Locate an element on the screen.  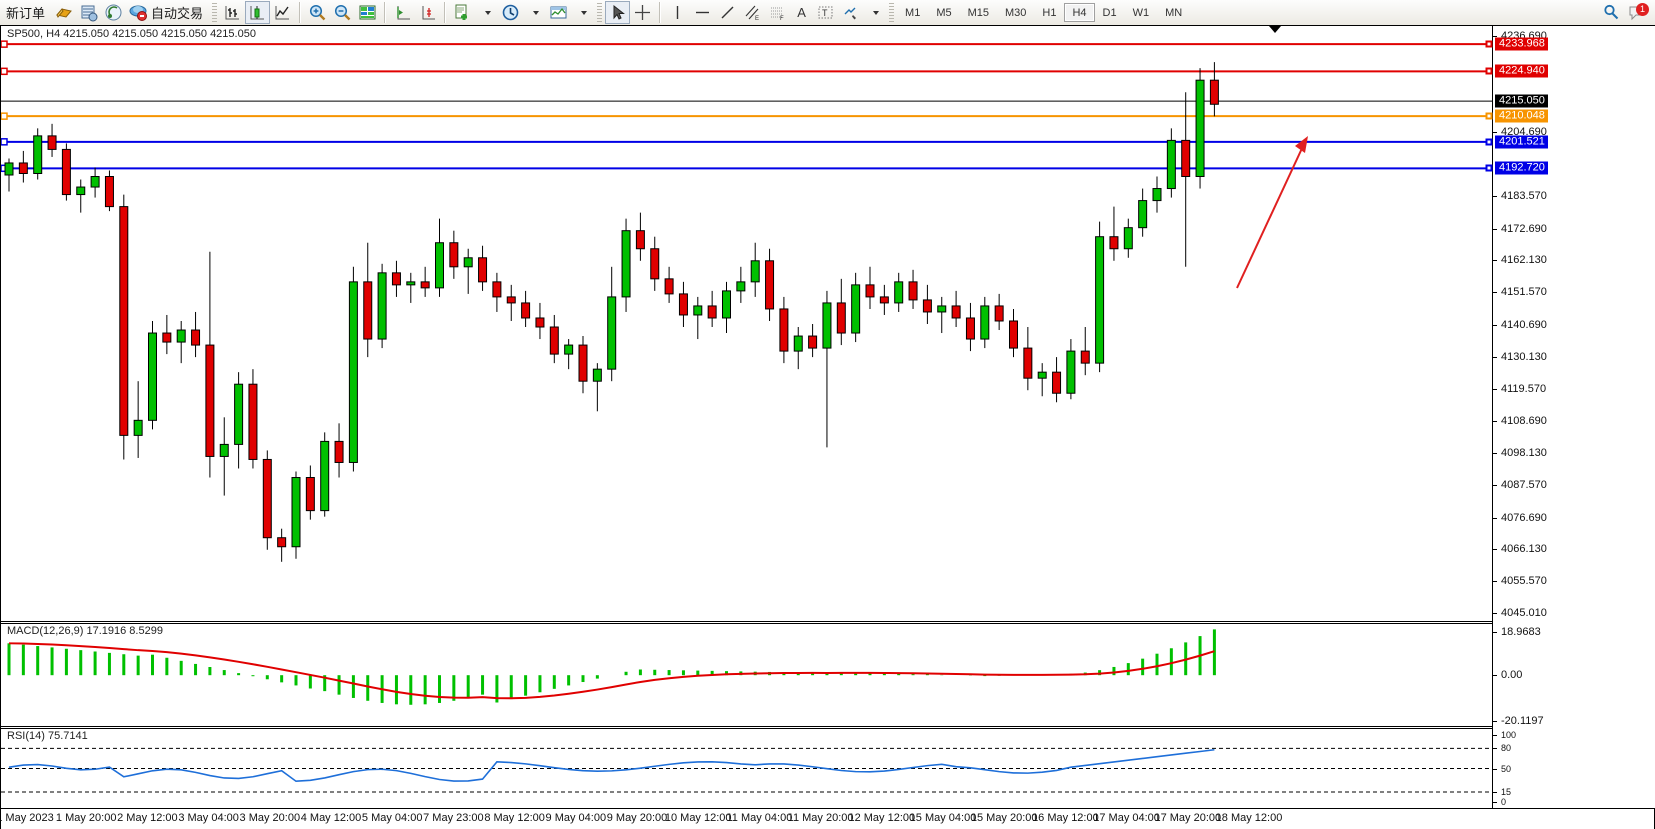
candlestick-icon is located at coordinates (258, 12).